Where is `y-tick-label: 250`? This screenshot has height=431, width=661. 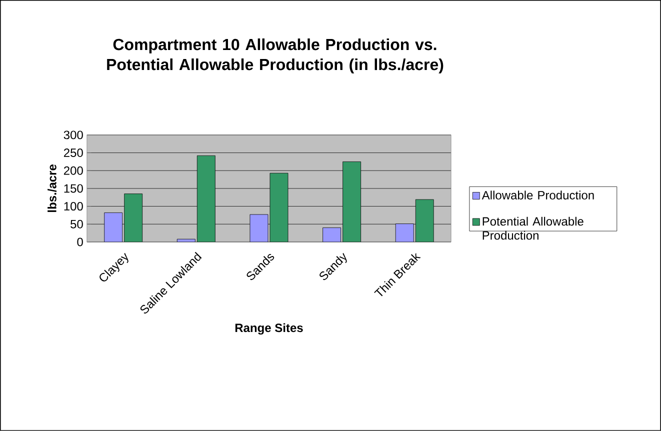 y-tick-label: 250 is located at coordinates (73, 153).